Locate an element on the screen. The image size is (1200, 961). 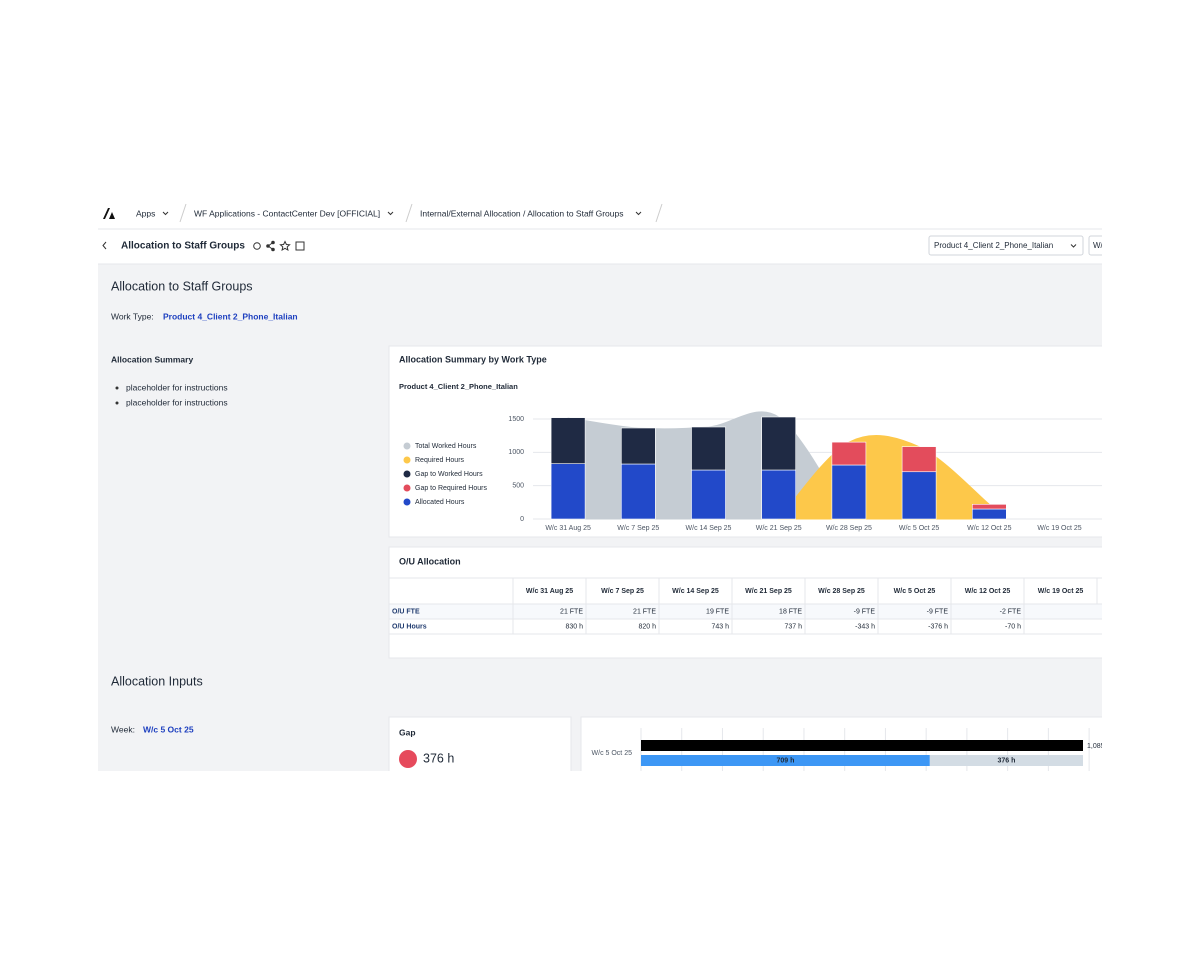
summary-item: placeholder for instructions is located at coordinates (177, 402).